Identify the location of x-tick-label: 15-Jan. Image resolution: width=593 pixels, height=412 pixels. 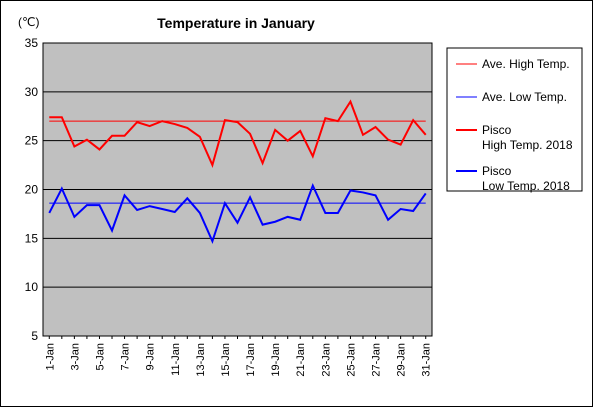
(226, 360).